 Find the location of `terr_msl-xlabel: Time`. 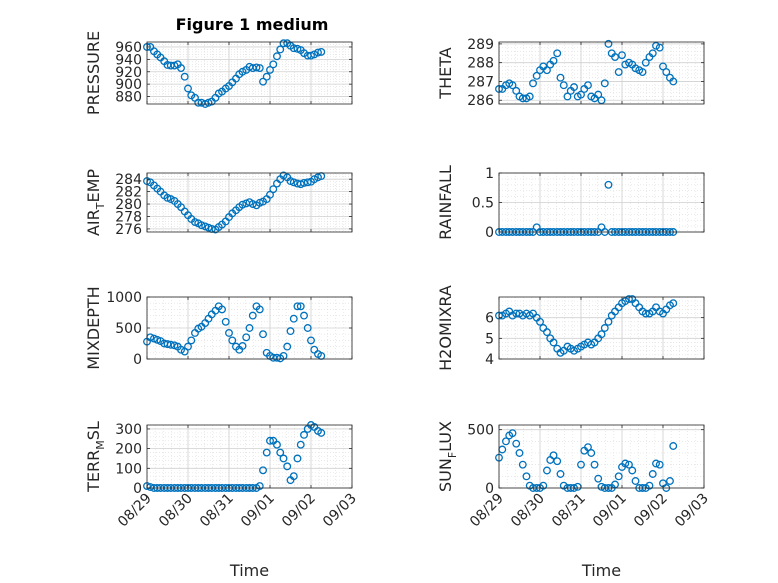

terr_msl-xlabel: Time is located at coordinates (249, 570).